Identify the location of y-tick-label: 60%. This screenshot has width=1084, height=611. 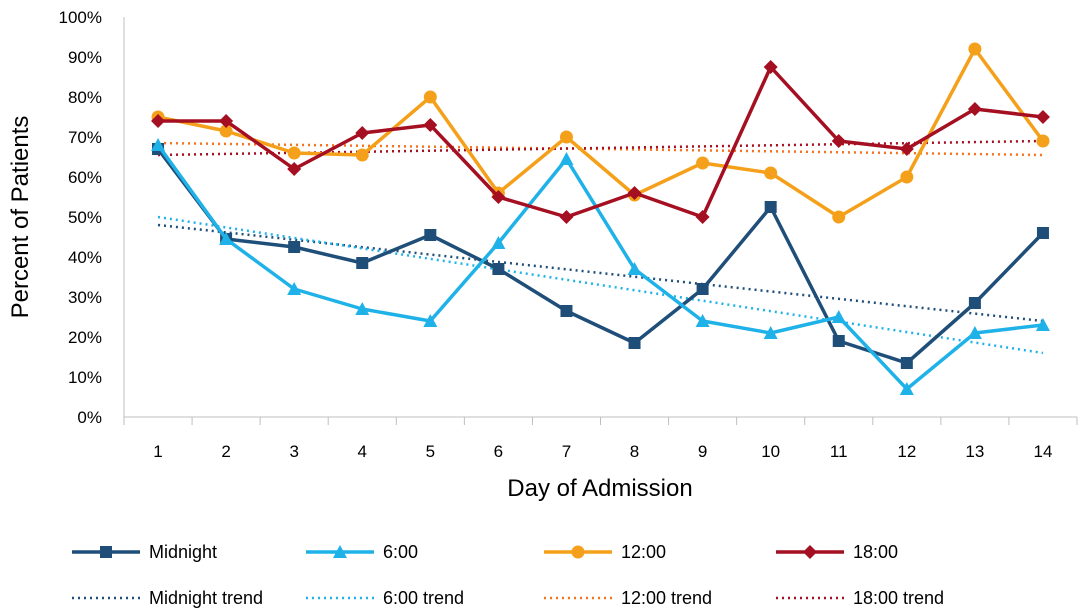
(85, 177).